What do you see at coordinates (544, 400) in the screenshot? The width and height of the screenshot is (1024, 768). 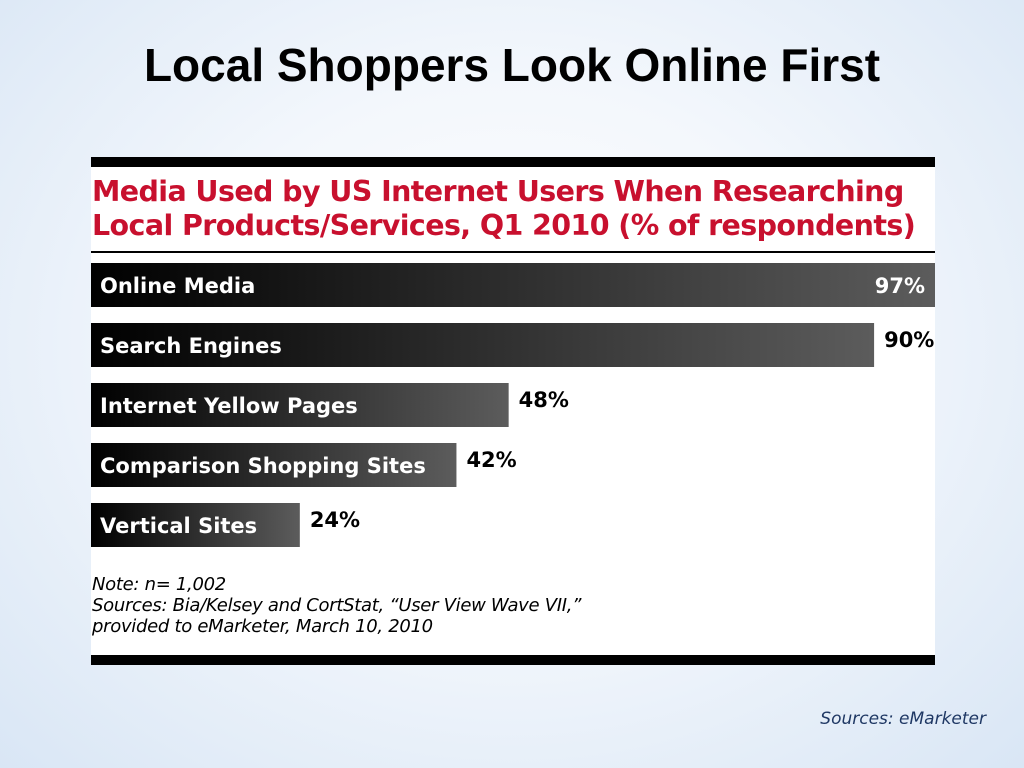 I see `value-label-internet-yellow-pages: 48%` at bounding box center [544, 400].